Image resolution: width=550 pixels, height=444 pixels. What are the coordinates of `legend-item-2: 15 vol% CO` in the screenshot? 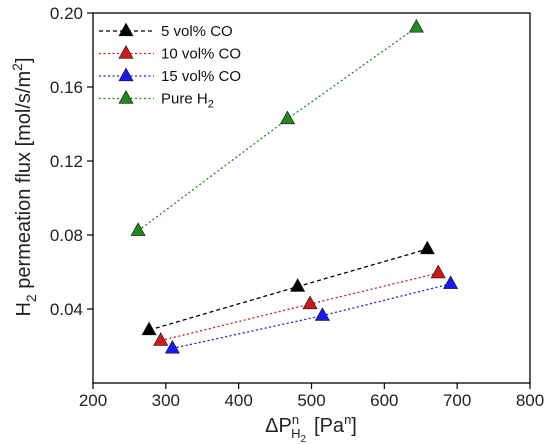 It's located at (170, 76).